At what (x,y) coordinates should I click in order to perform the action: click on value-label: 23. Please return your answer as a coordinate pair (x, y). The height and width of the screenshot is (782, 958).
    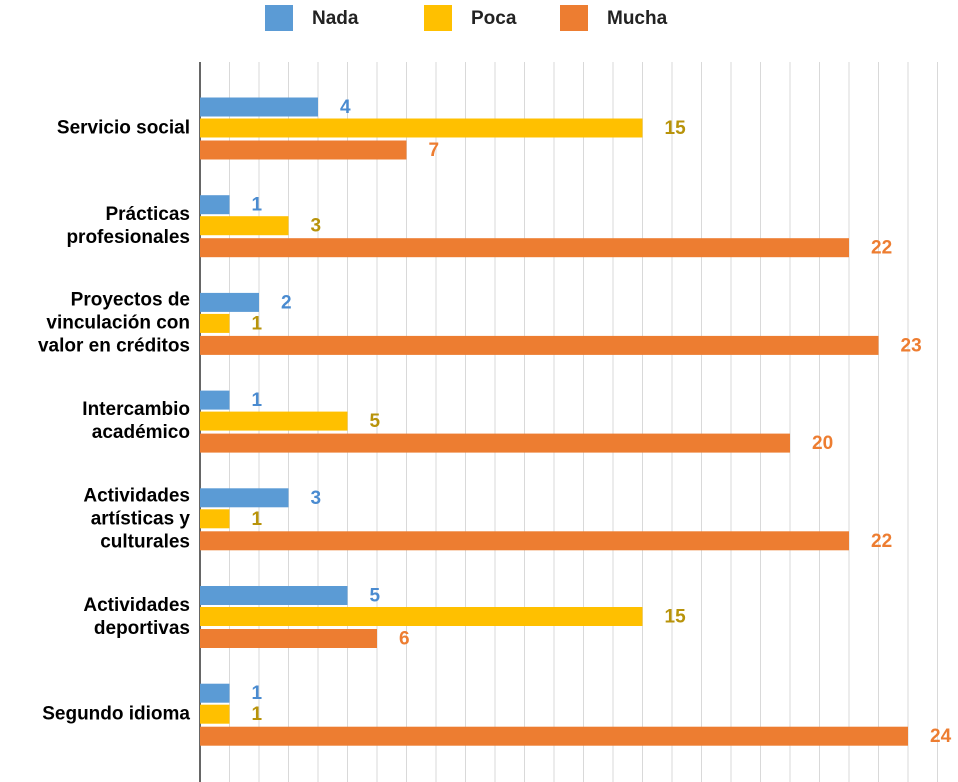
    Looking at the image, I should click on (911, 345).